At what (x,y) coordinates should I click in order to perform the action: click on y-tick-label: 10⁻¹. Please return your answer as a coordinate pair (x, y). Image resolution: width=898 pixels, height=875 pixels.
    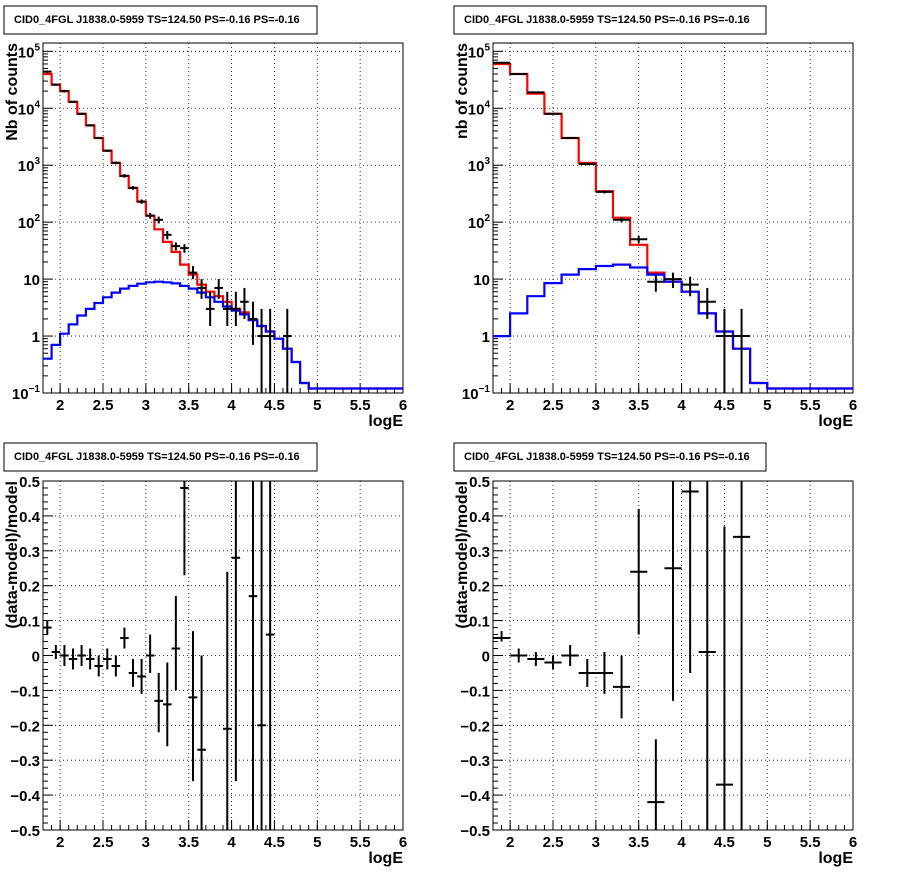
    Looking at the image, I should click on (26, 393).